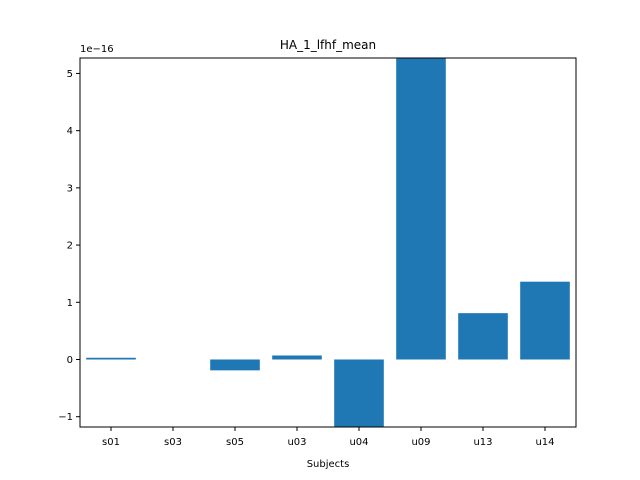 The height and width of the screenshot is (480, 640). What do you see at coordinates (328, 464) in the screenshot?
I see `x-axis-label: Subjects` at bounding box center [328, 464].